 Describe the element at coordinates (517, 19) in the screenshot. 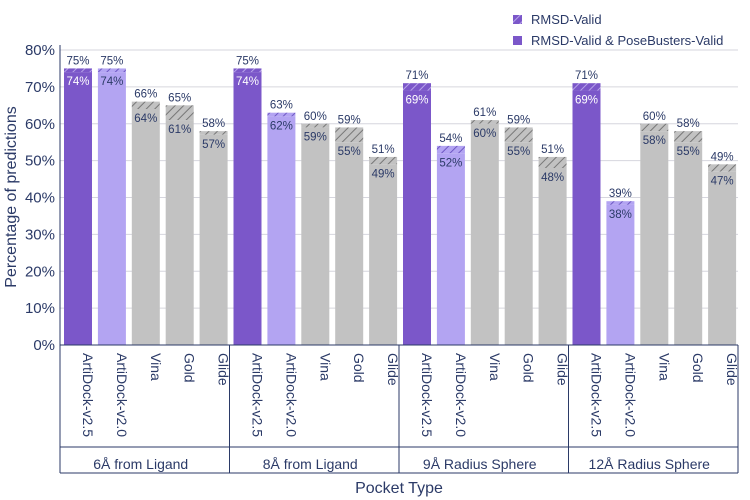

I see `legend-swatch-hatched` at that location.